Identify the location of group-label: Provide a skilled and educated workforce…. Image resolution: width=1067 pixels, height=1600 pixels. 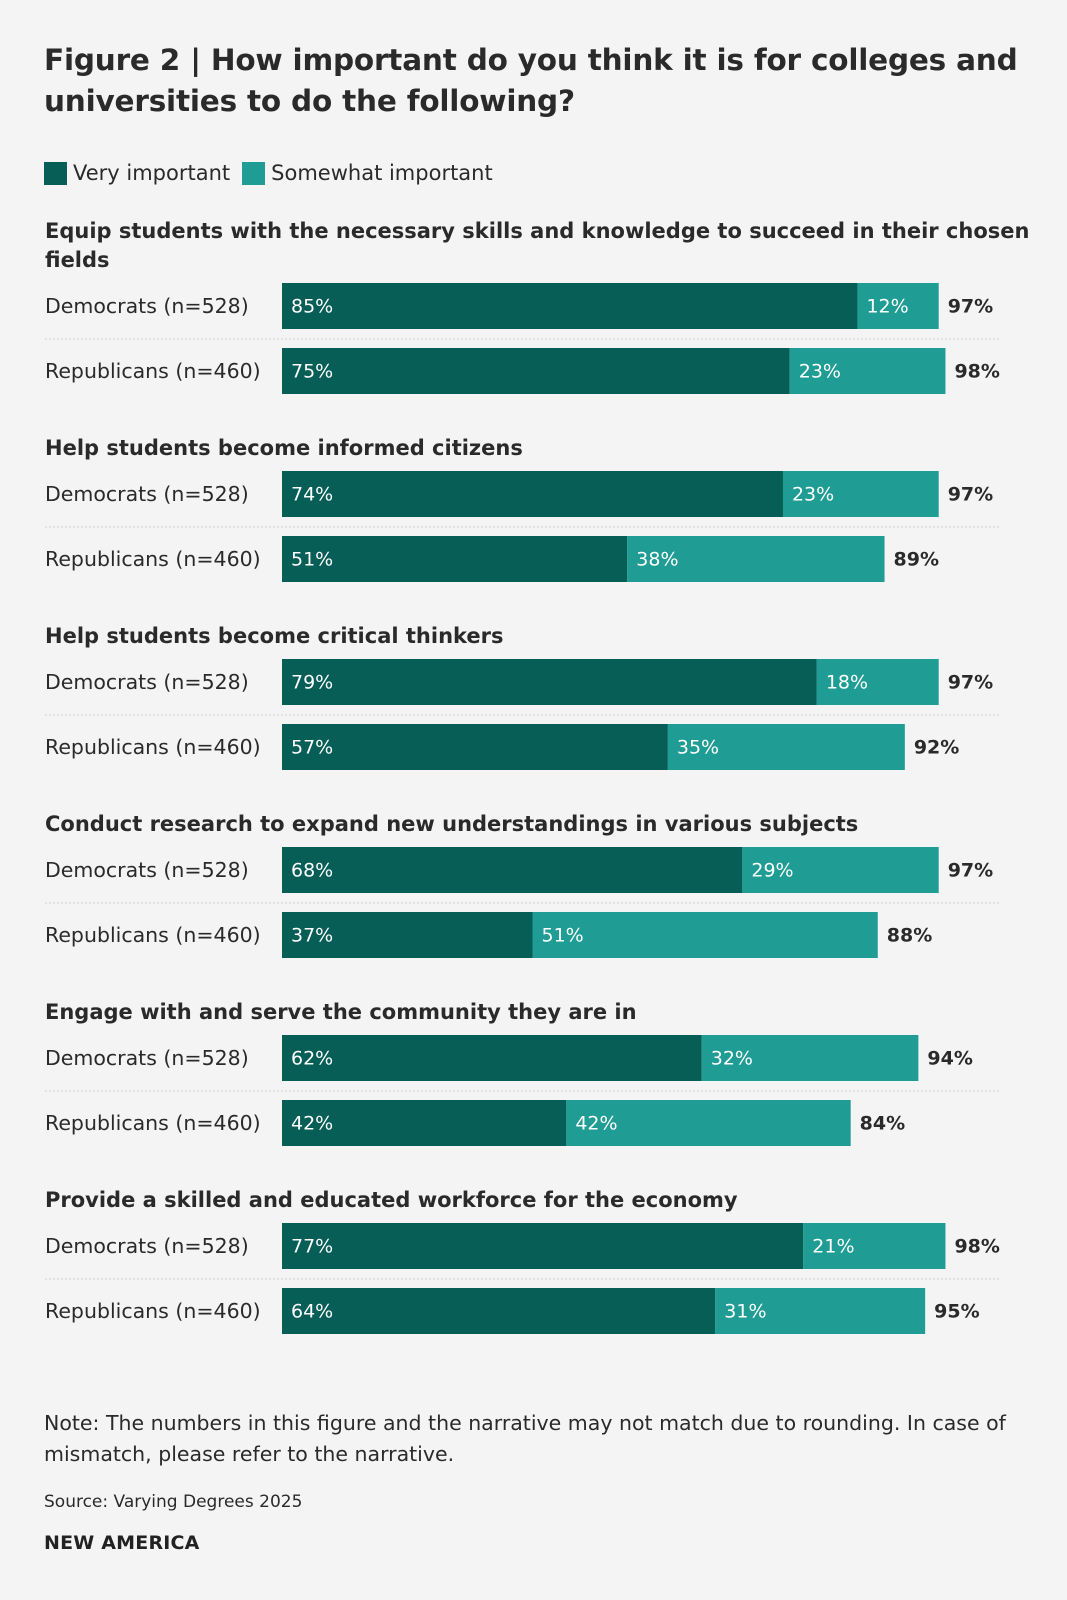
(391, 1200).